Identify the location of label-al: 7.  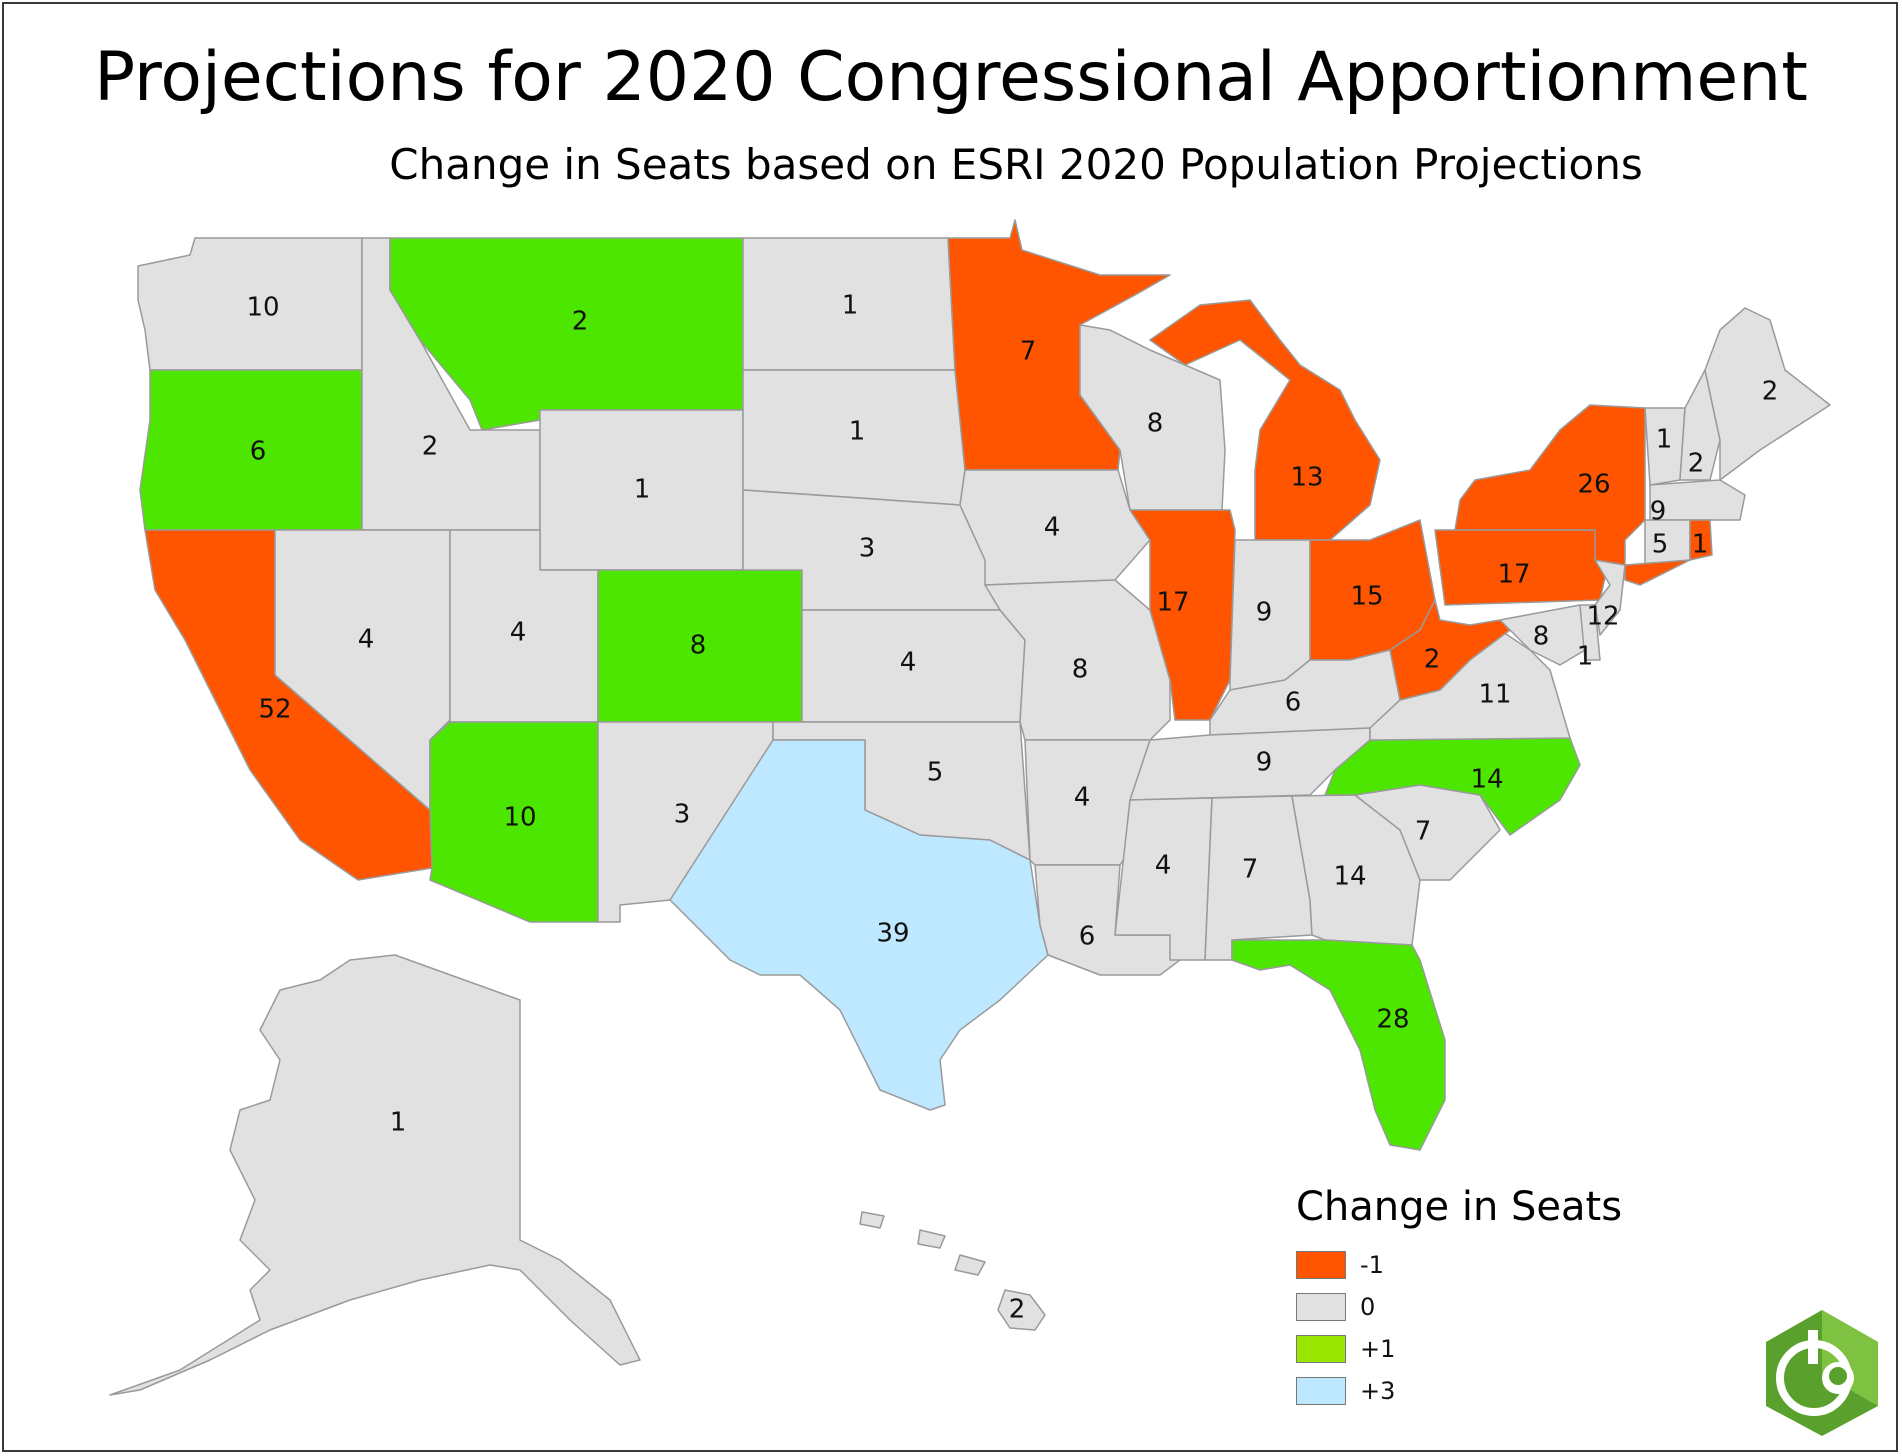
(1250, 870).